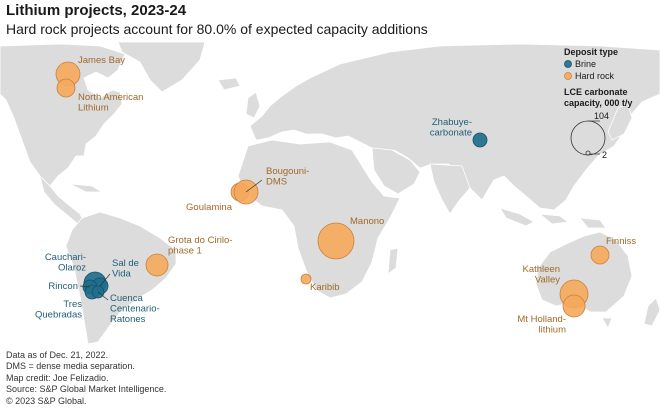 This screenshot has height=414, width=660. Describe the element at coordinates (65, 263) in the screenshot. I see `label-cauchari-olaroz: Cauchari-Olaroz` at that location.